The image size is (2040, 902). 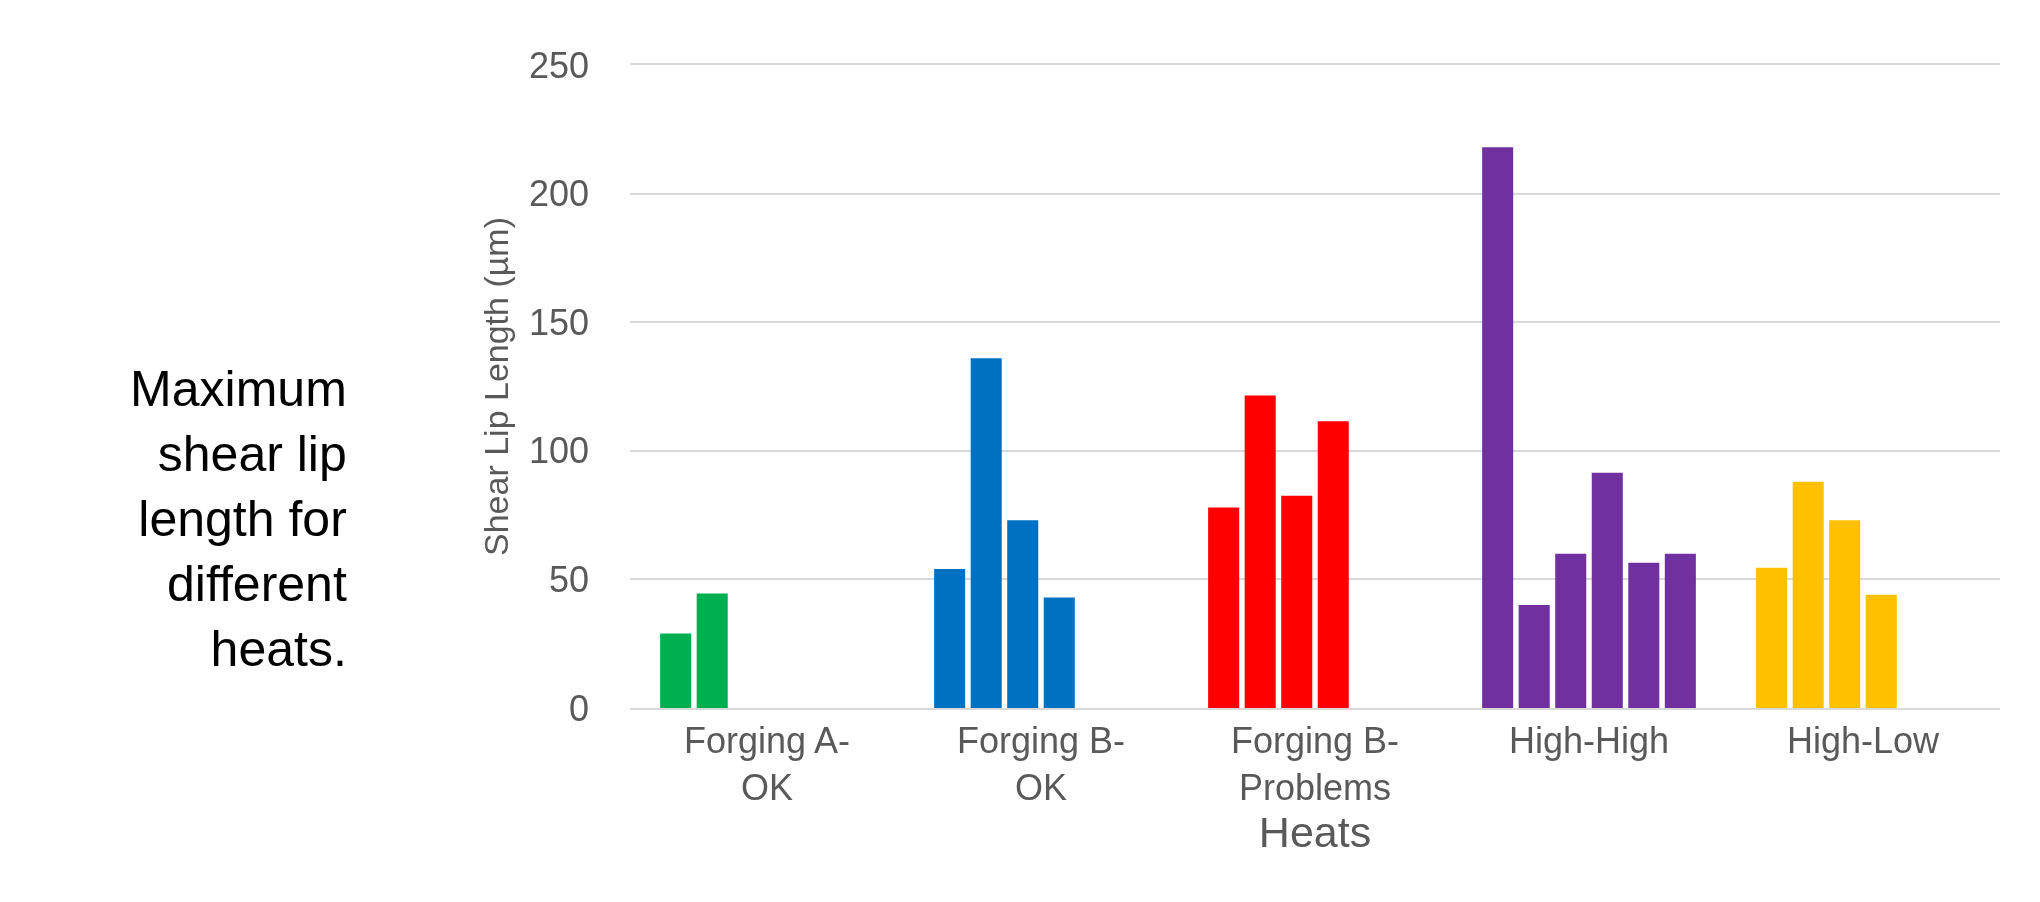 What do you see at coordinates (495, 386) in the screenshot?
I see `y-axis-title: Shear Lip Length (µm)` at bounding box center [495, 386].